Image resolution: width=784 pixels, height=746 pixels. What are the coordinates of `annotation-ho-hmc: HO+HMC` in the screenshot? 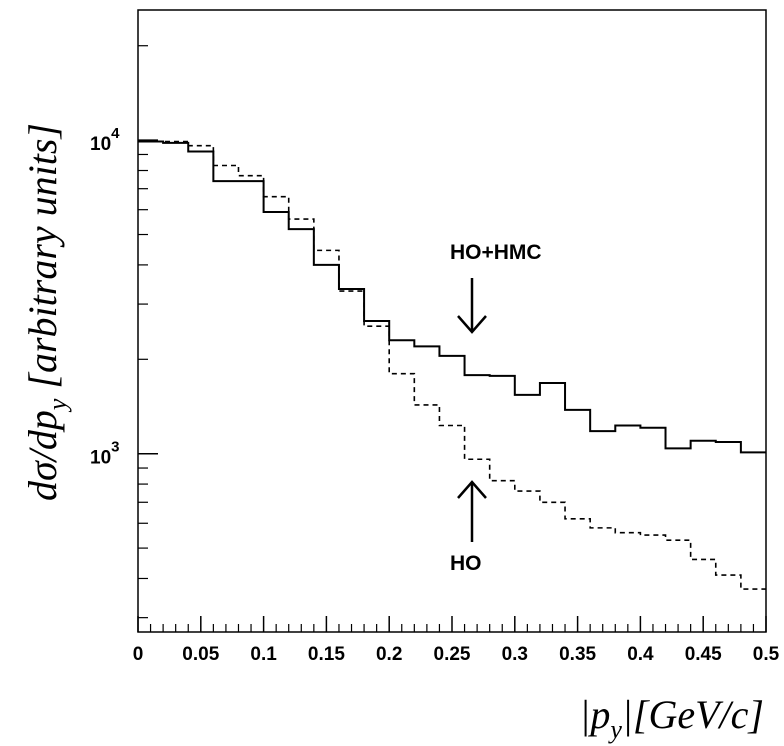 It's located at (496, 252).